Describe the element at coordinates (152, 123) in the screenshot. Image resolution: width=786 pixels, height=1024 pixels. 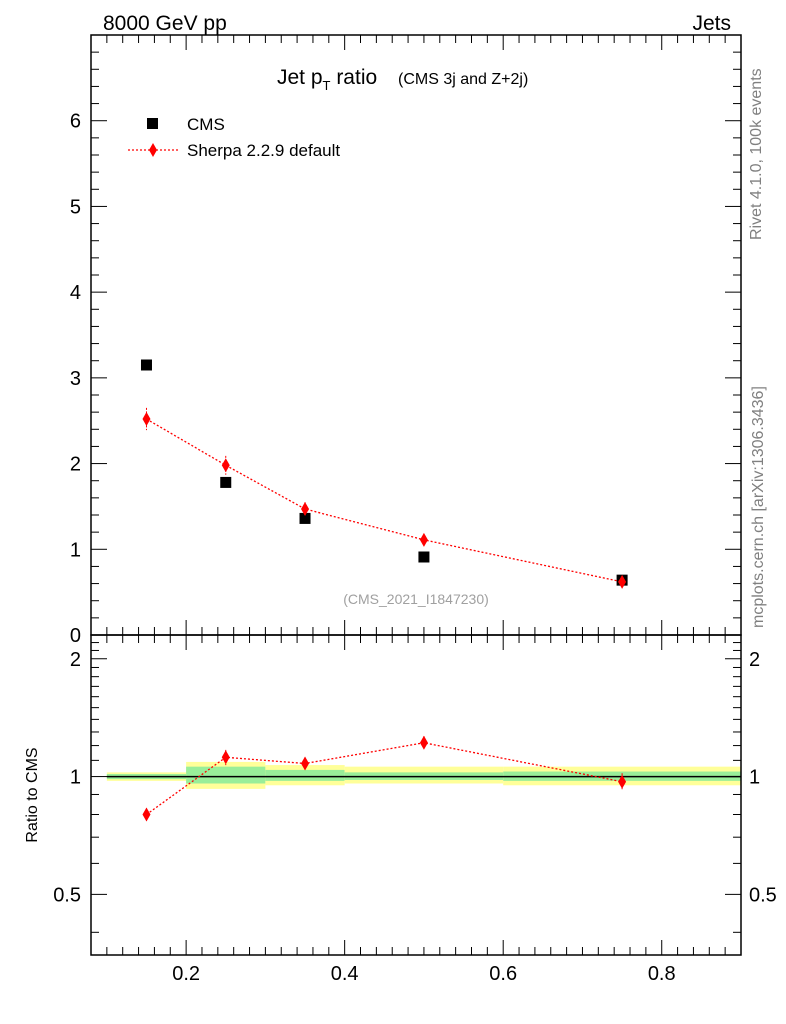
I see `legend-cms-marker` at that location.